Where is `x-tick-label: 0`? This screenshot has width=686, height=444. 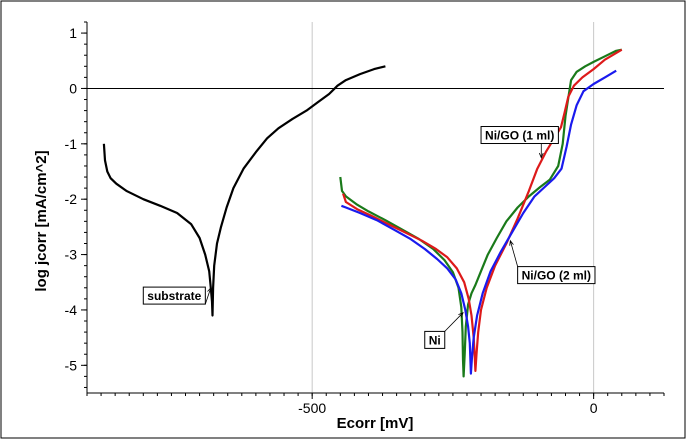
x-tick-label: 0 is located at coordinates (594, 408).